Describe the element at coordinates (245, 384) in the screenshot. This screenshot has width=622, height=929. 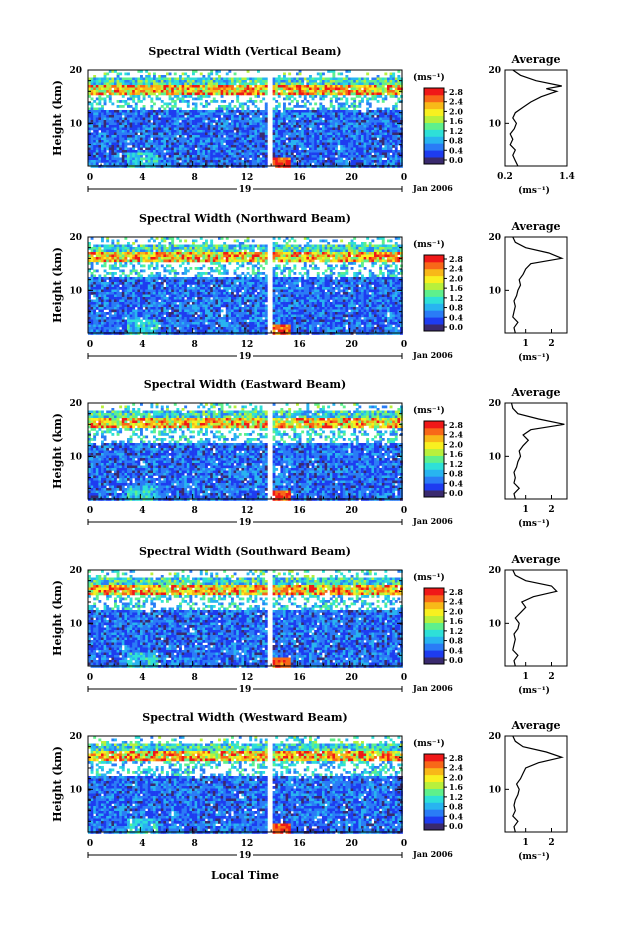
I see `panel-title: Spectral Width (Eastward Beam)` at that location.